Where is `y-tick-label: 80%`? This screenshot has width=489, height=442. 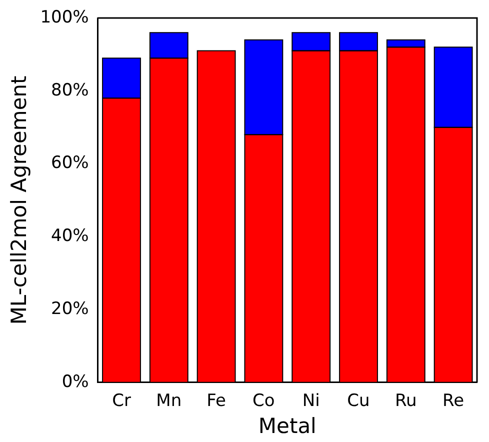
y-tick-label: 80% is located at coordinates (70, 90).